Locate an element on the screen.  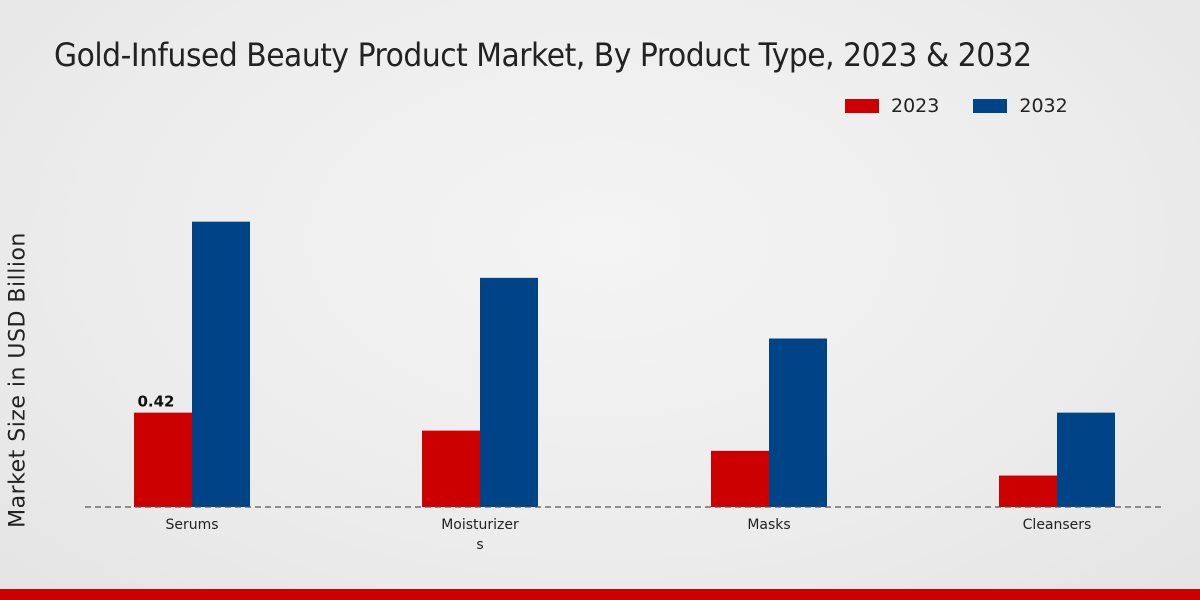
legend-swatch-2023 is located at coordinates (862, 106).